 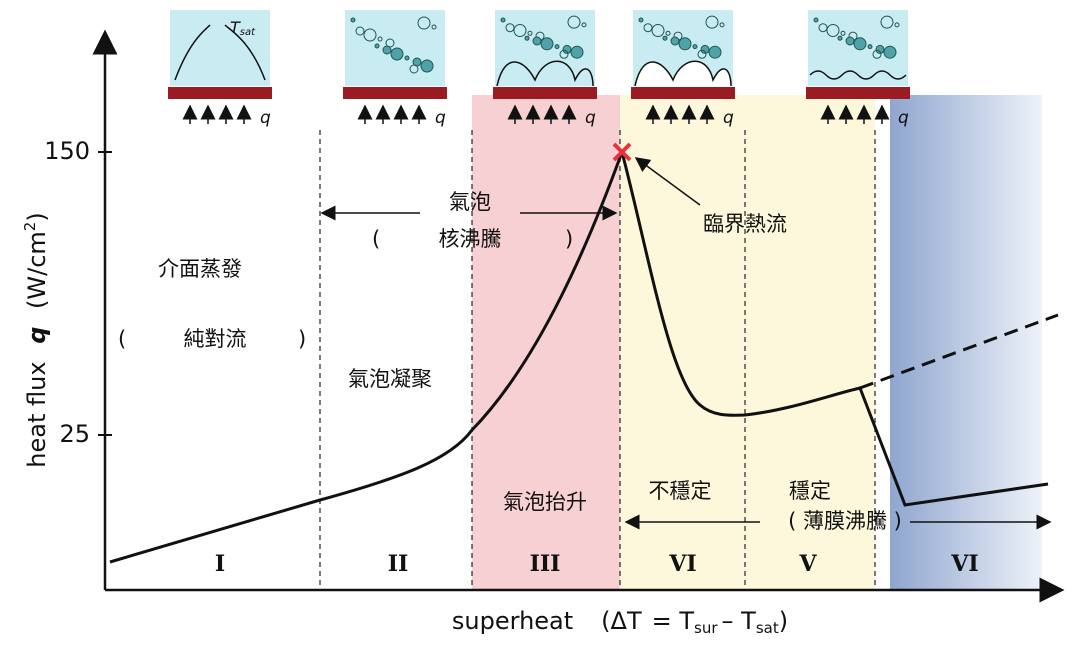 What do you see at coordinates (745, 224) in the screenshot?
I see `annotation: 臨界熱流` at bounding box center [745, 224].